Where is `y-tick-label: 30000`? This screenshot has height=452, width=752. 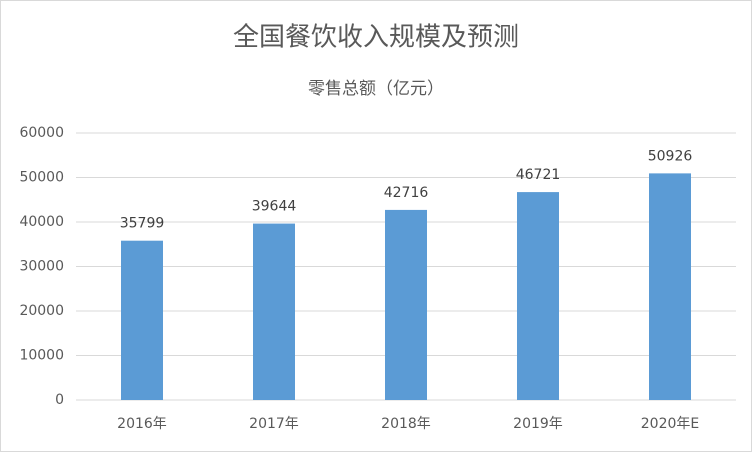 y-tick-label: 30000 is located at coordinates (41, 267).